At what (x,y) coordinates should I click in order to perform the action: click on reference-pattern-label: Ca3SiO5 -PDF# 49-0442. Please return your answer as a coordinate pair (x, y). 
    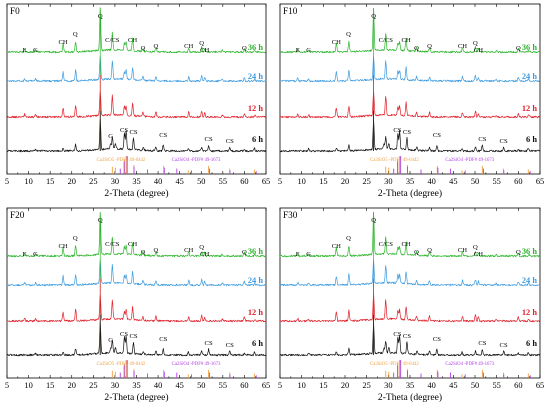
    Looking at the image, I should click on (394, 364).